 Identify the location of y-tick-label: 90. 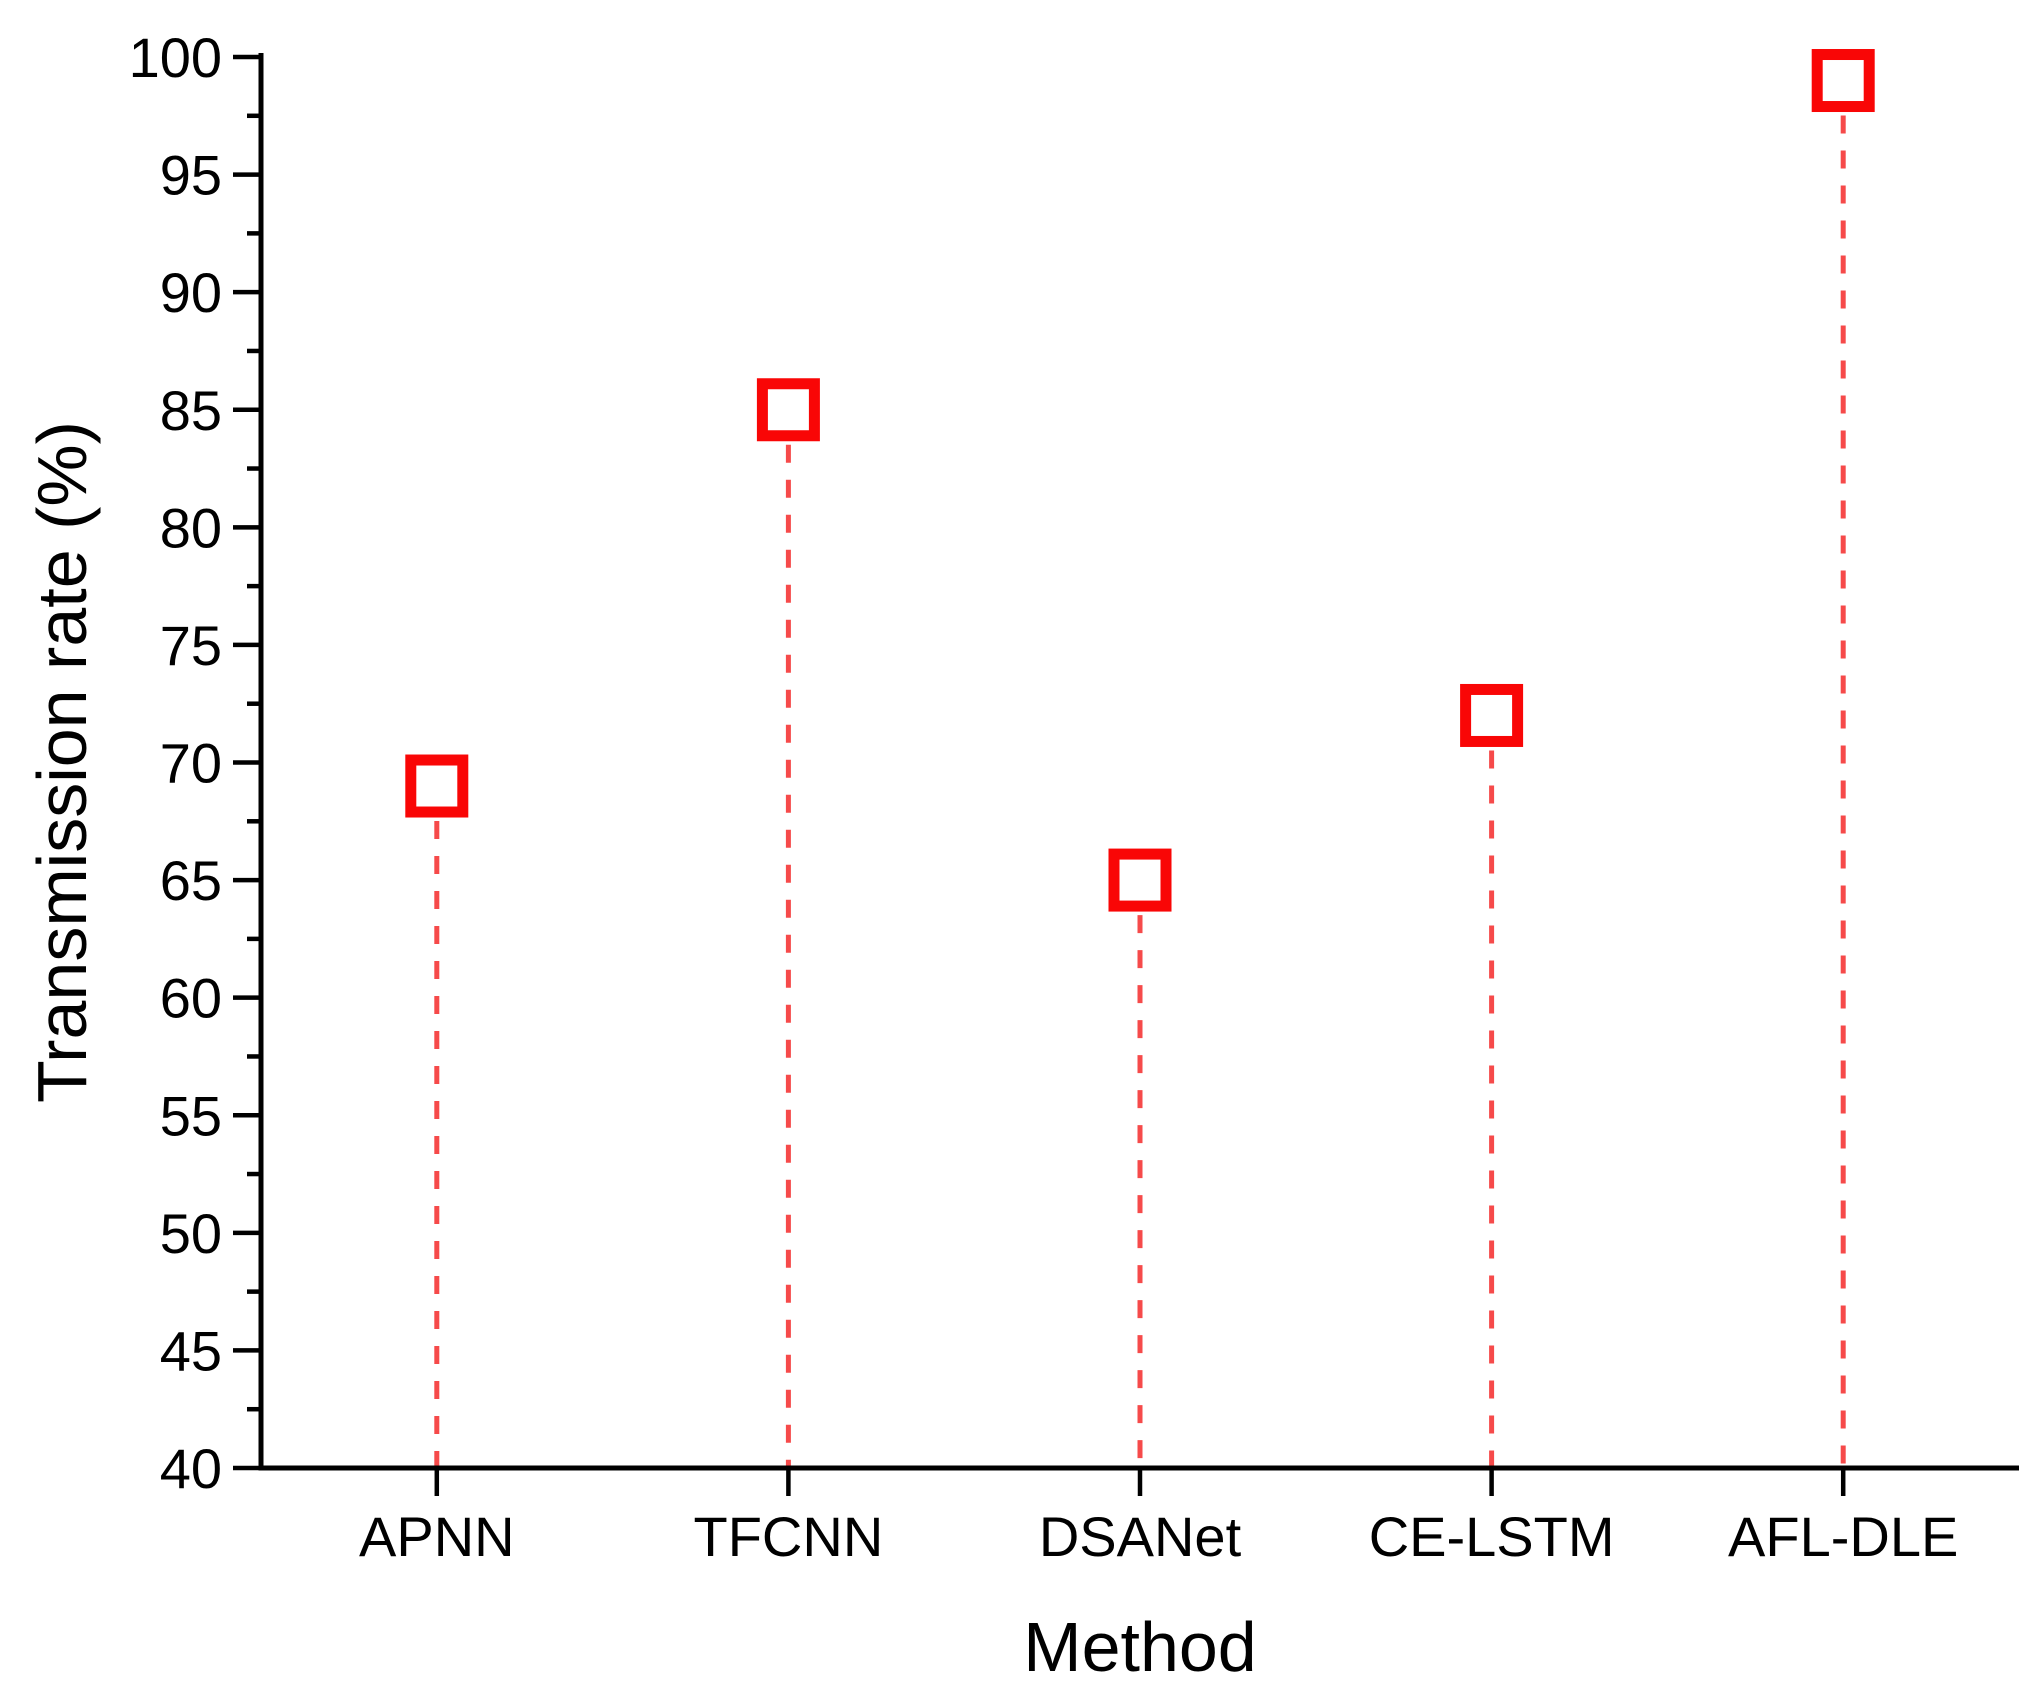
(191, 292).